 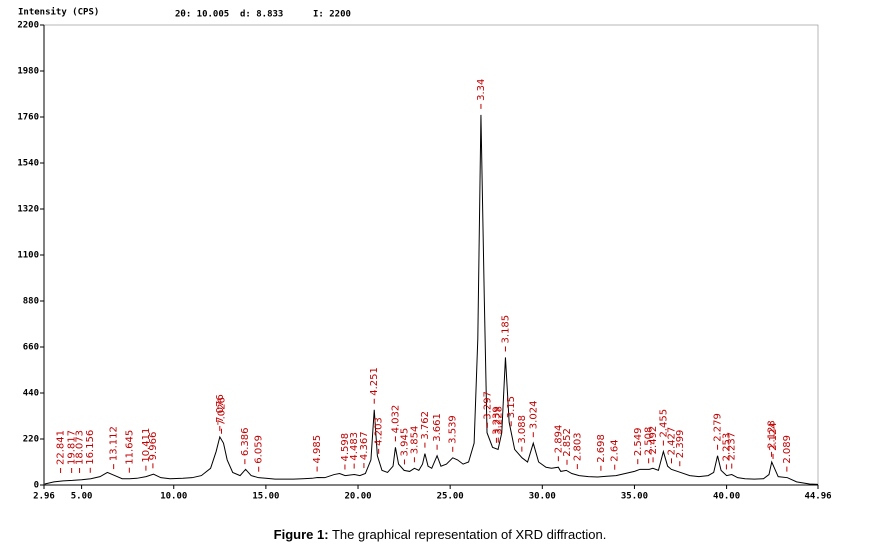 What do you see at coordinates (345, 447) in the screenshot?
I see `peak-label: 4.598` at bounding box center [345, 447].